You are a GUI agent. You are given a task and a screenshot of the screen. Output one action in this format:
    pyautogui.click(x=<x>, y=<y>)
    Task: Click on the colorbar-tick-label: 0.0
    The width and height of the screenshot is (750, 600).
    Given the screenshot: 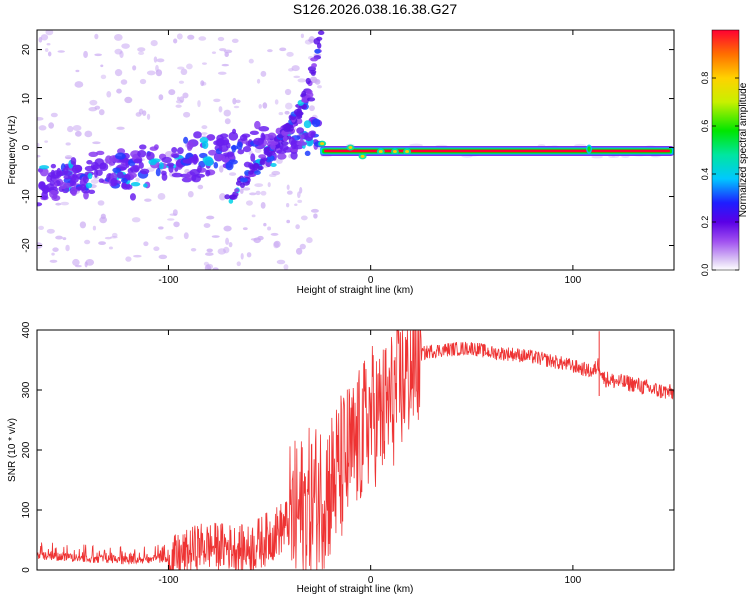 What is the action you would take?
    pyautogui.click(x=705, y=270)
    